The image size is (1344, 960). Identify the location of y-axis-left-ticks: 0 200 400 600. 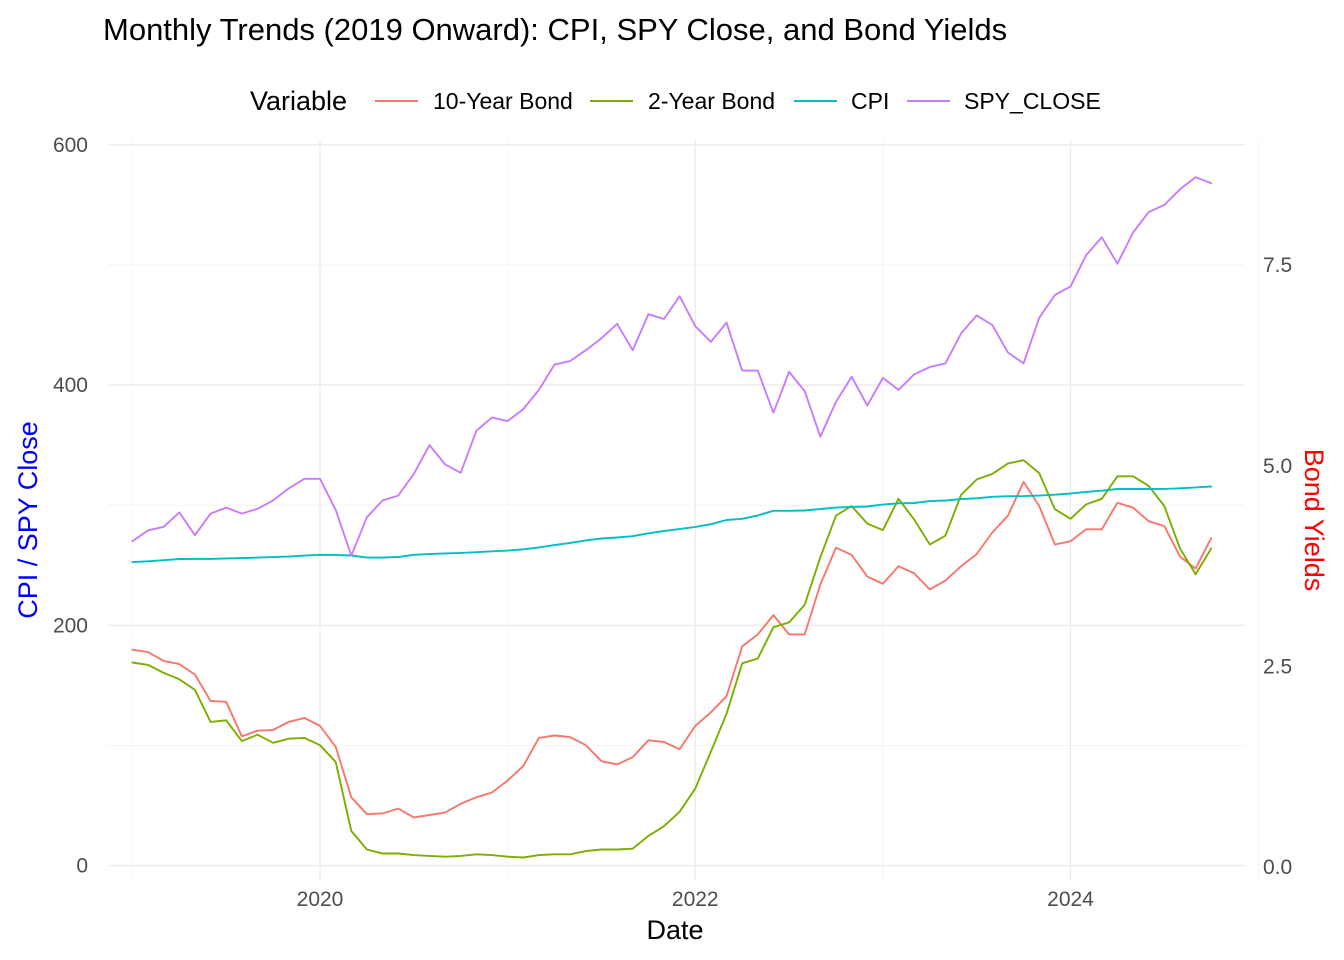
(70, 506).